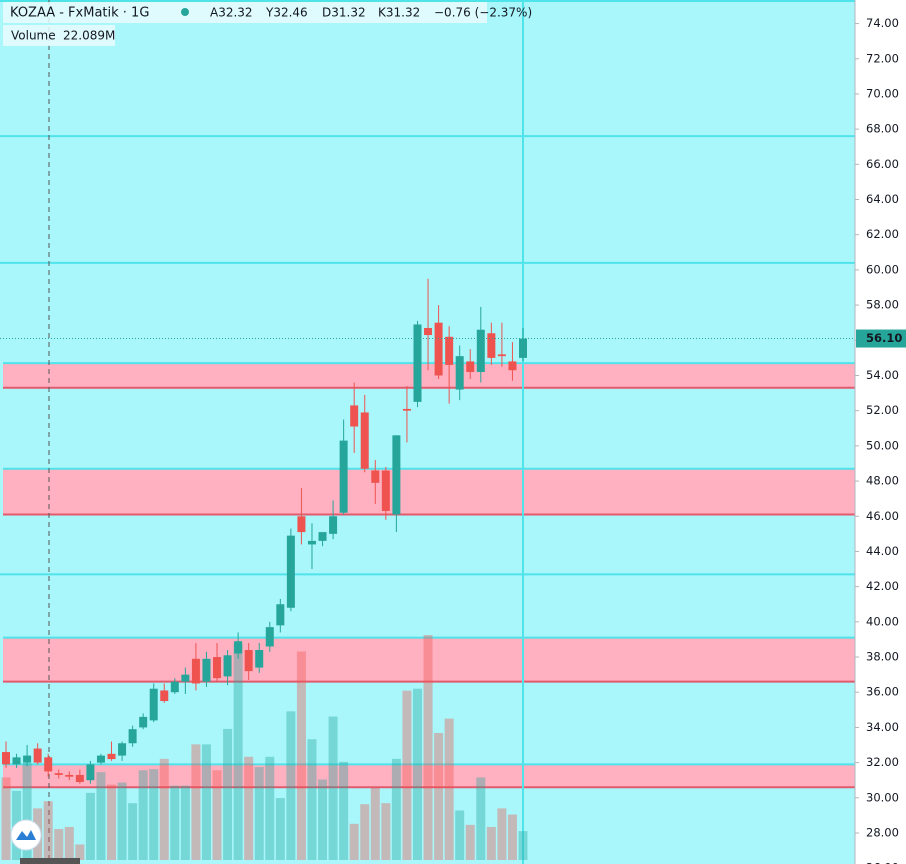 The width and height of the screenshot is (906, 864). What do you see at coordinates (882, 586) in the screenshot?
I see `y-tick-label: 42.00` at bounding box center [882, 586].